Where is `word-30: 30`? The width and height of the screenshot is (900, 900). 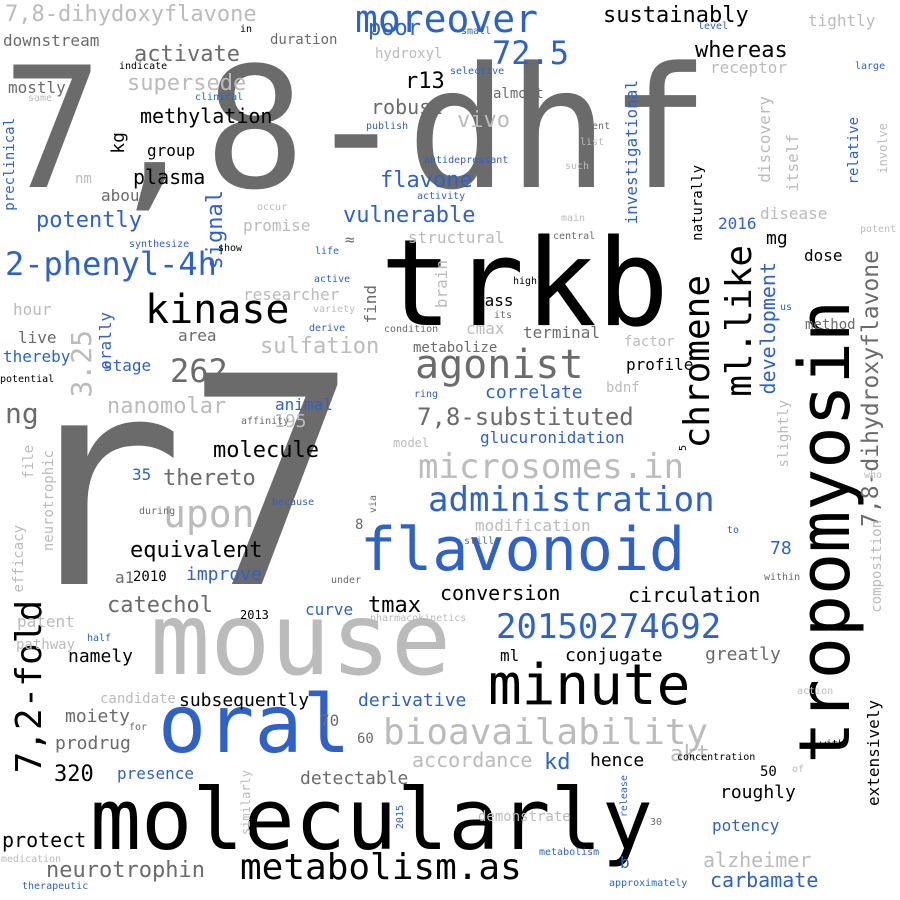
word-30: 30 is located at coordinates (656, 822).